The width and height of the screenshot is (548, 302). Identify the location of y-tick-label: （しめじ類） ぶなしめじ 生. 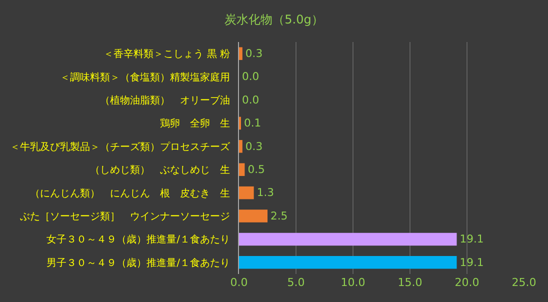
(160, 170).